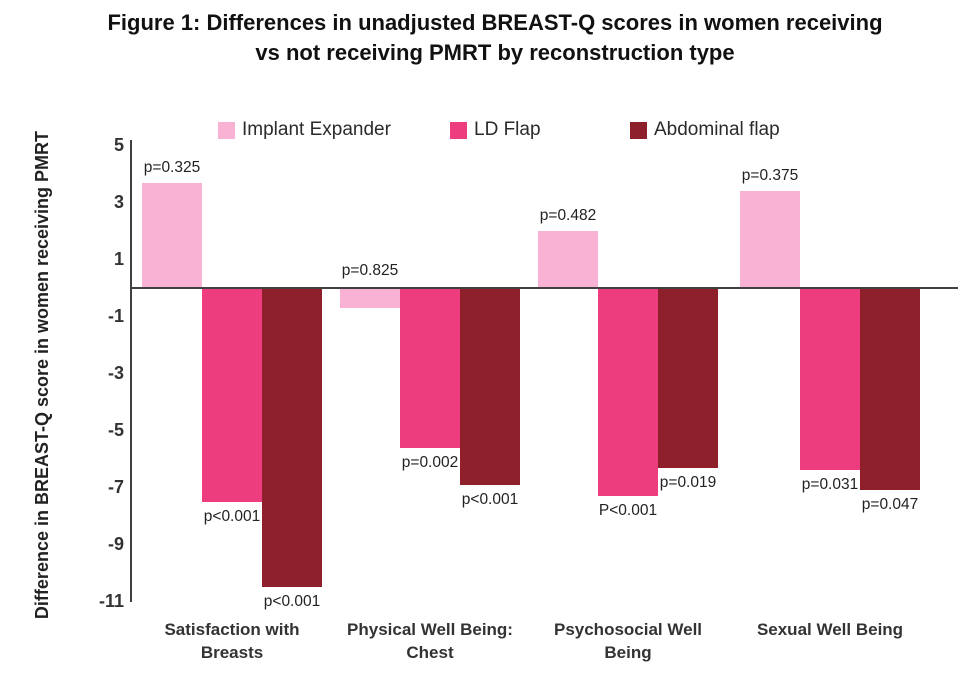  Describe the element at coordinates (370, 298) in the screenshot. I see `bar-implant-expander-physical-well-being-chest` at that location.